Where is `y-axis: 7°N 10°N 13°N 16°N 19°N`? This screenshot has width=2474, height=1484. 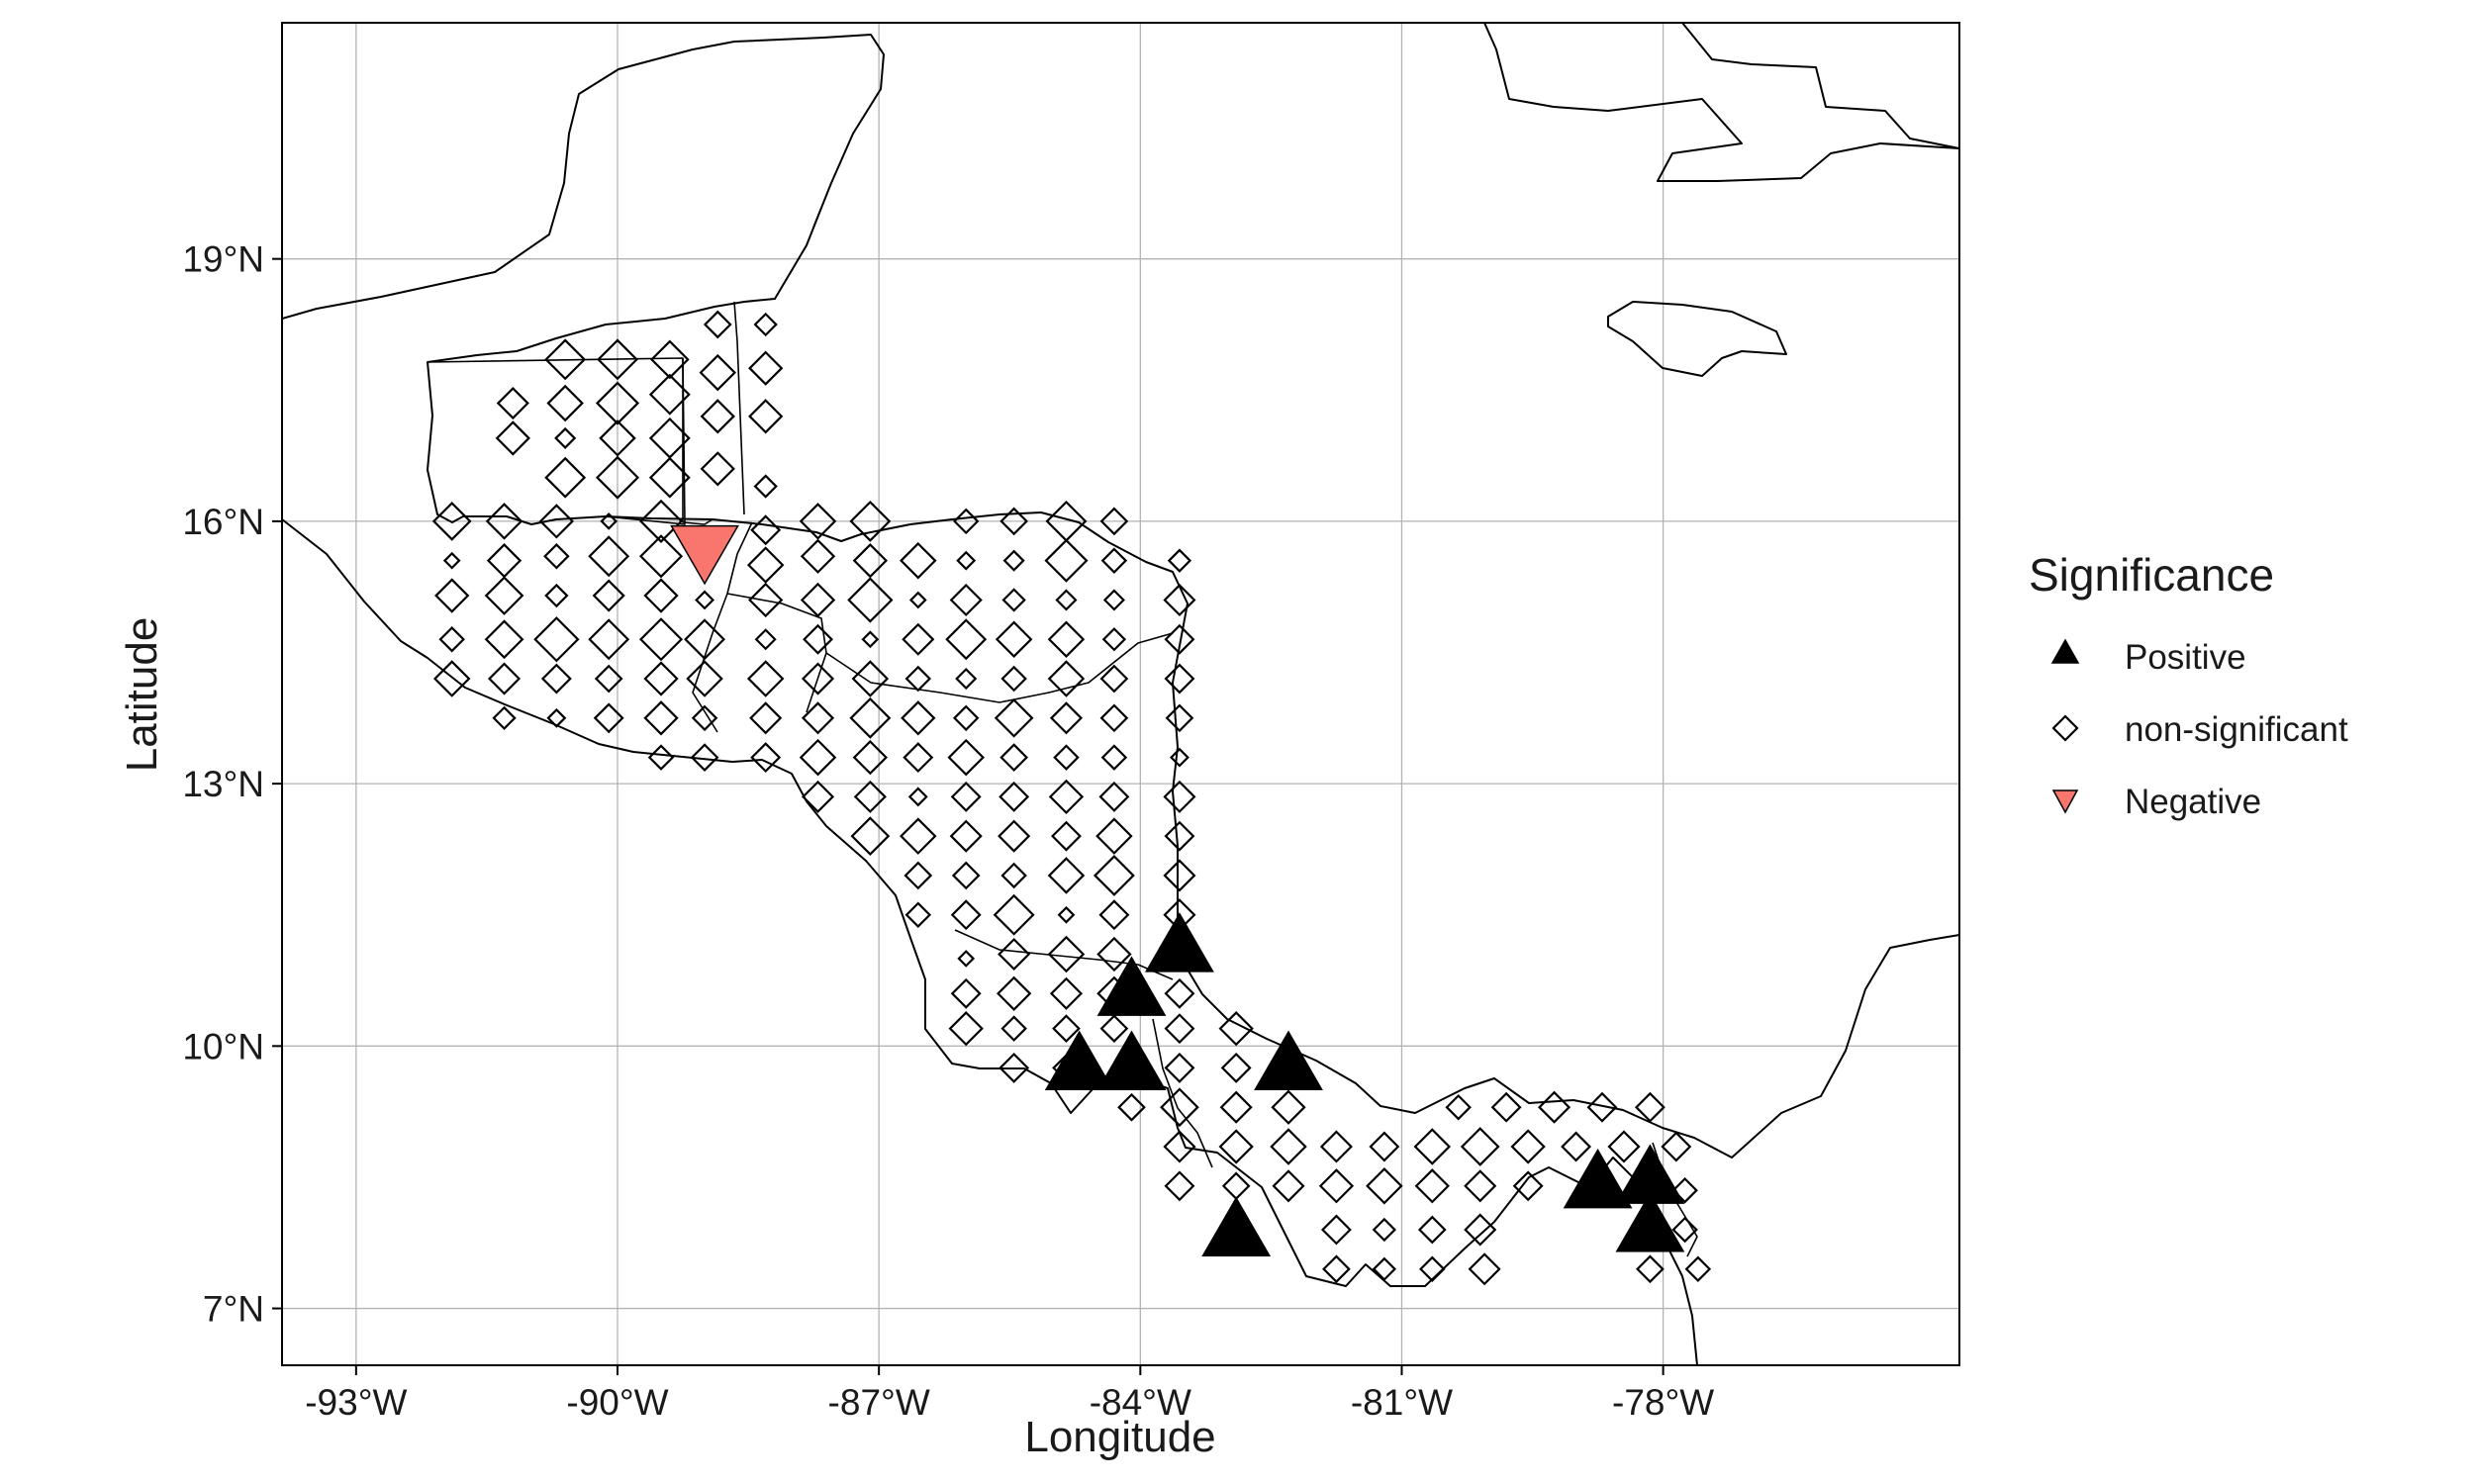
y-axis: 7°N 10°N 13°N 16°N 19°N is located at coordinates (232, 784).